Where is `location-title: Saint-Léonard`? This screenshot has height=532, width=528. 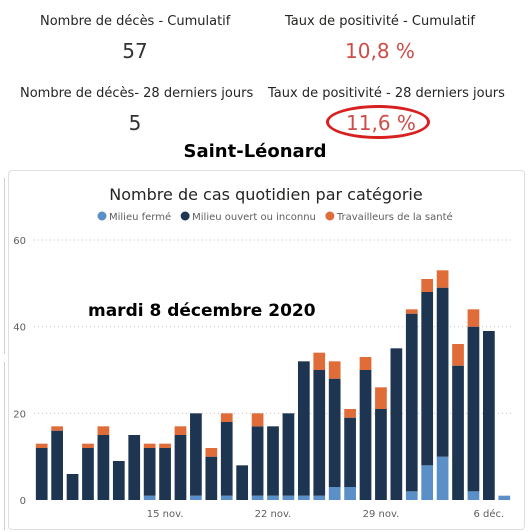 location-title: Saint-Léonard is located at coordinates (255, 151).